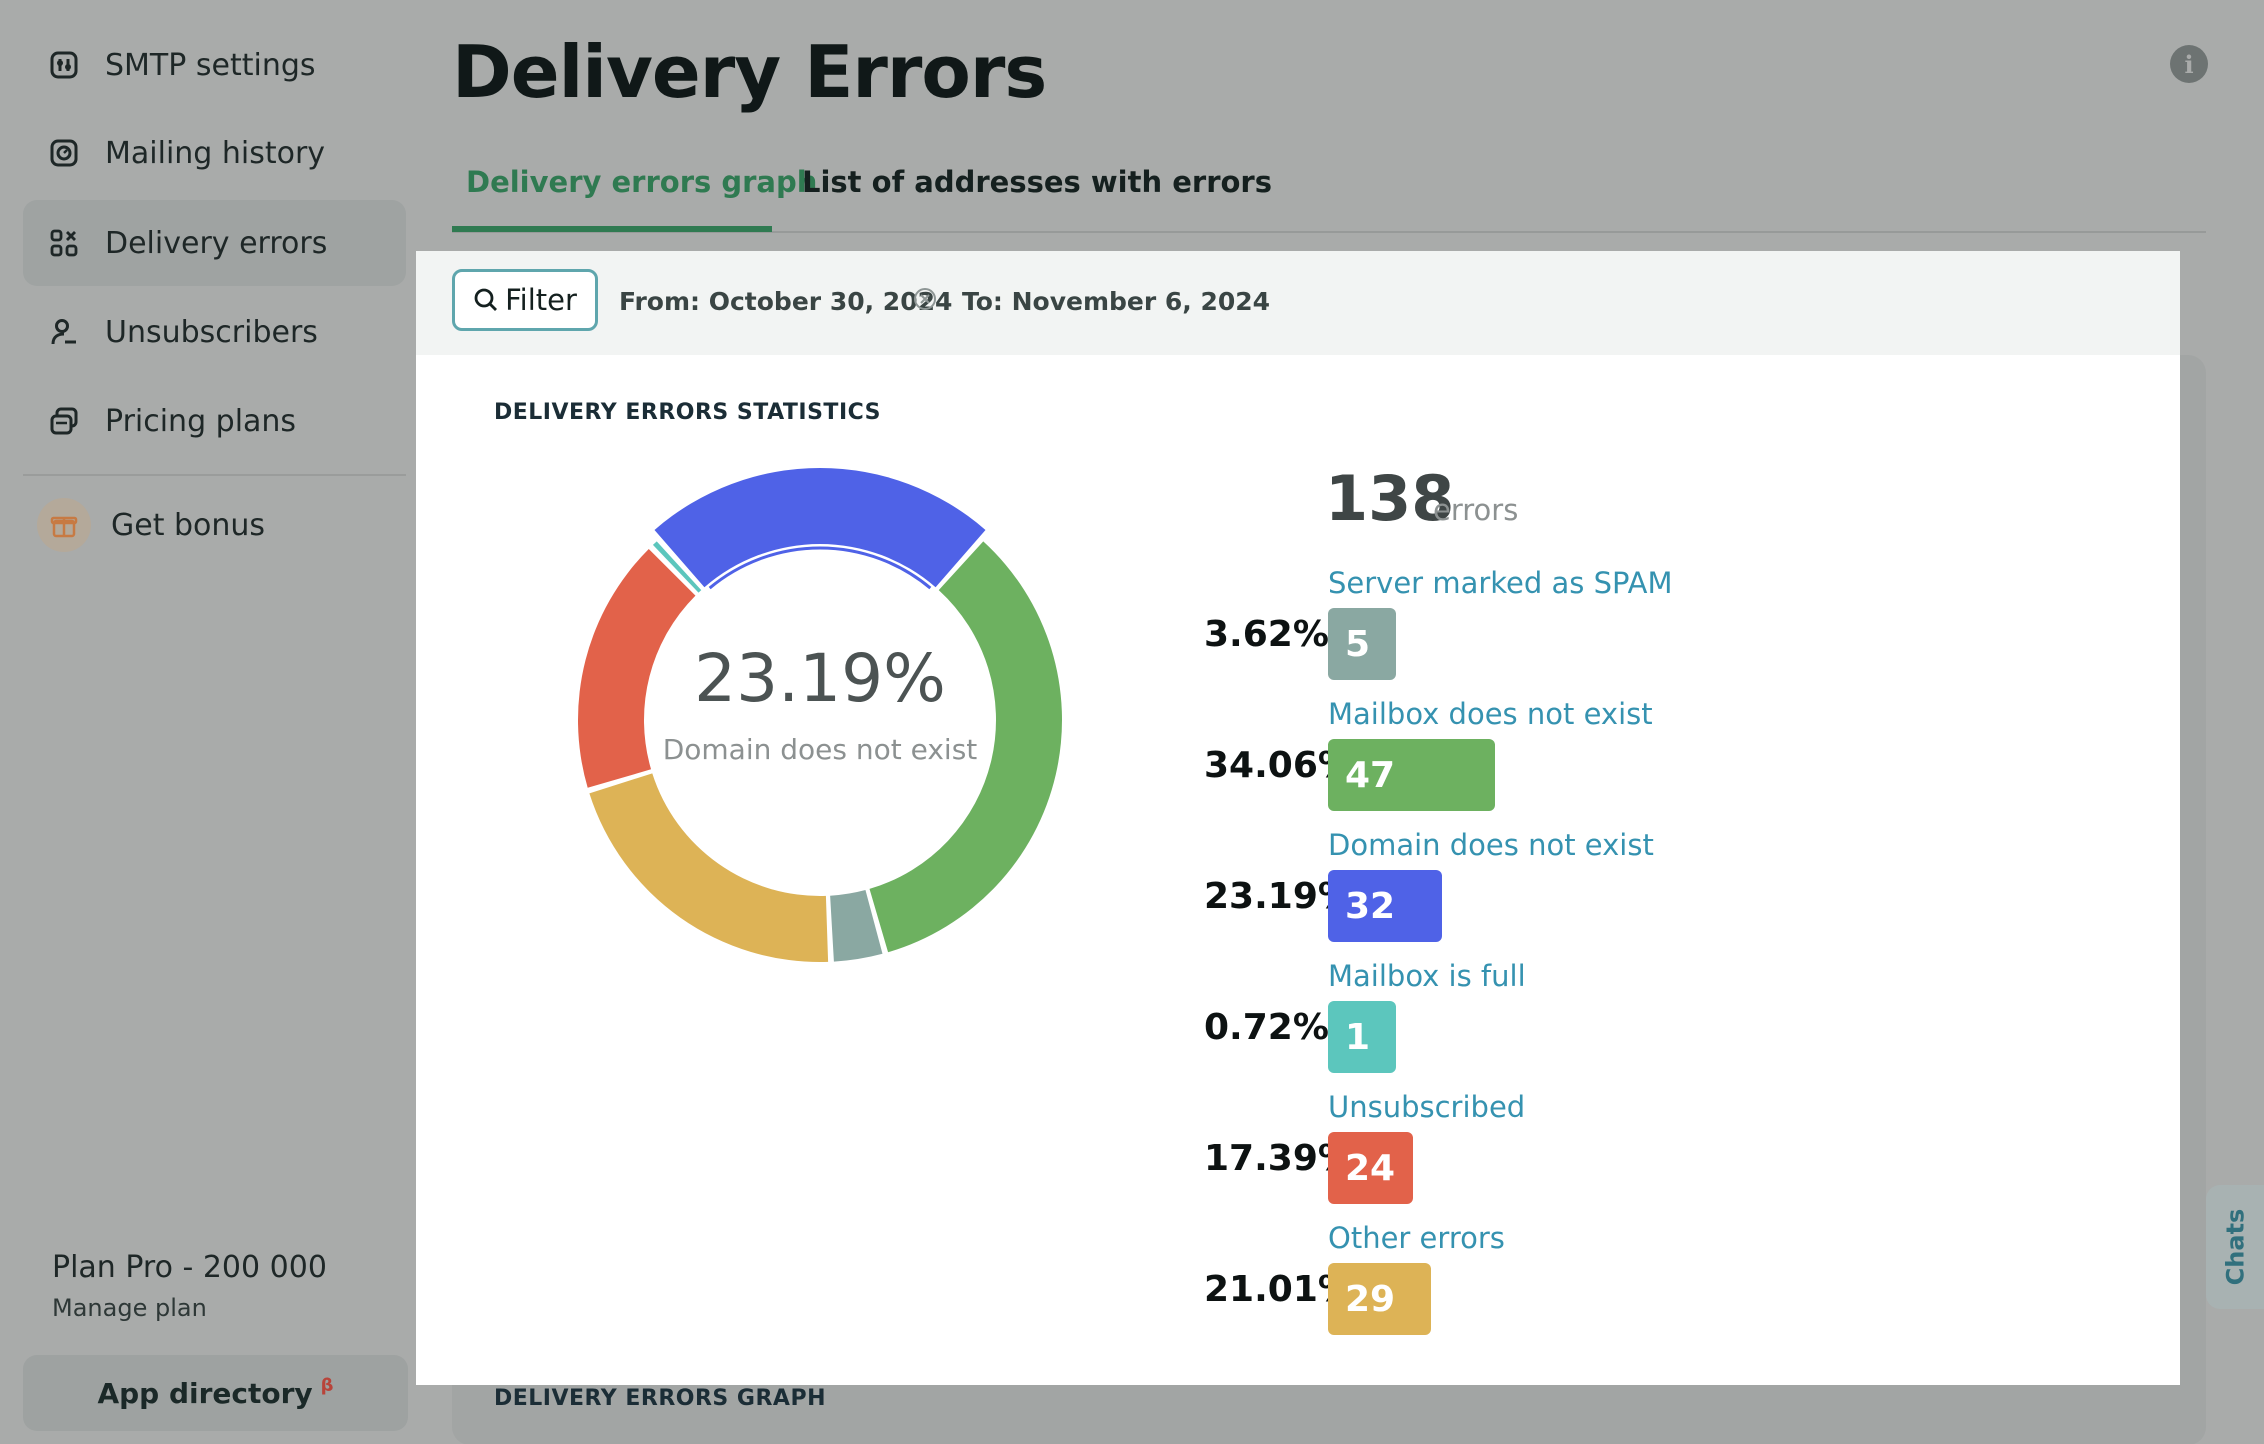 This screenshot has height=1444, width=2264. I want to click on app-directory-label: App directory, so click(205, 1393).